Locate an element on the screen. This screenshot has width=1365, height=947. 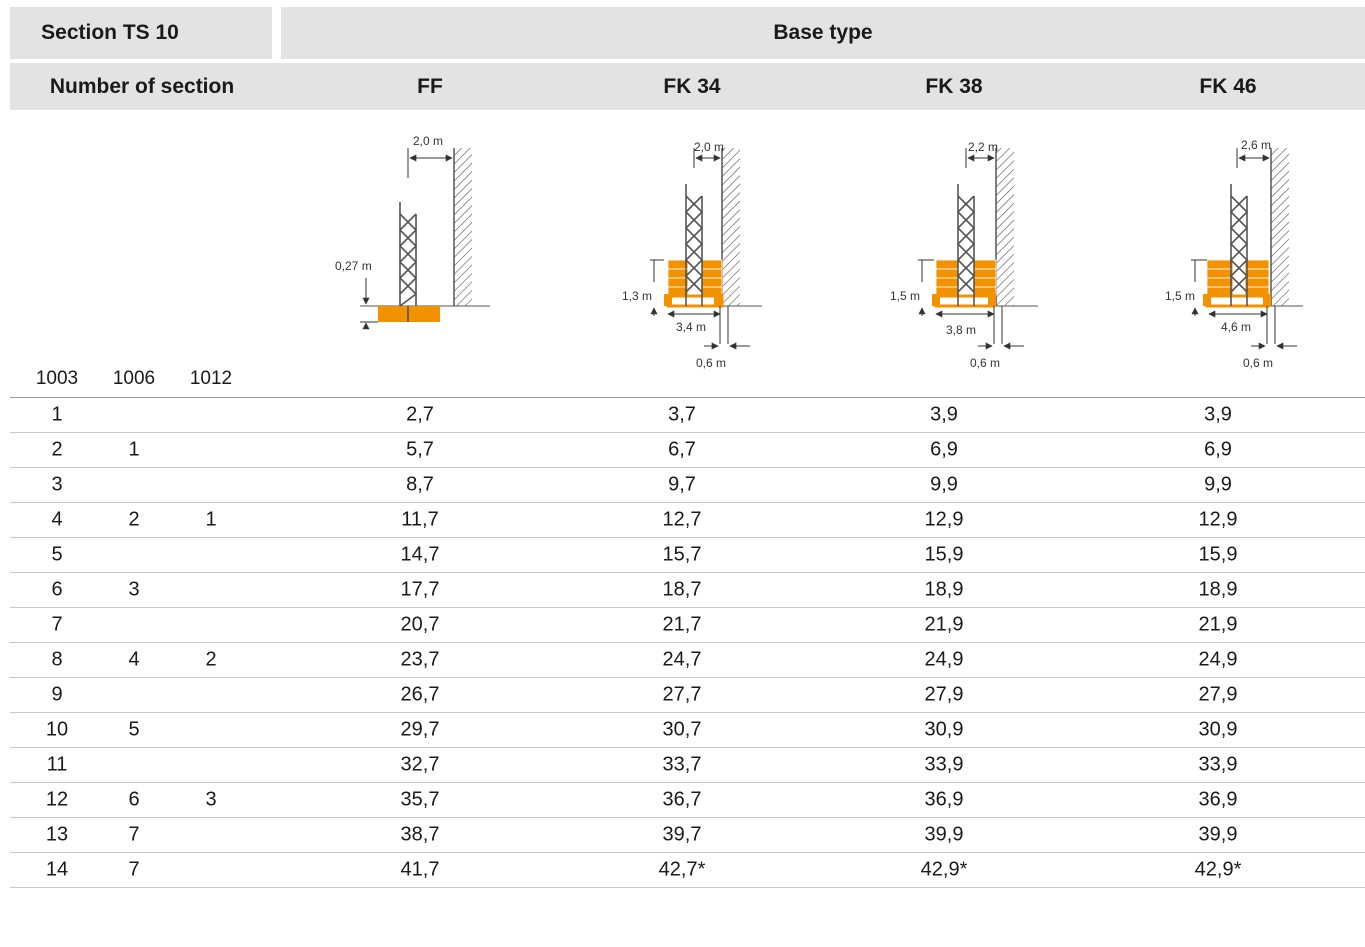
cell-1003: 7 is located at coordinates (57, 624).